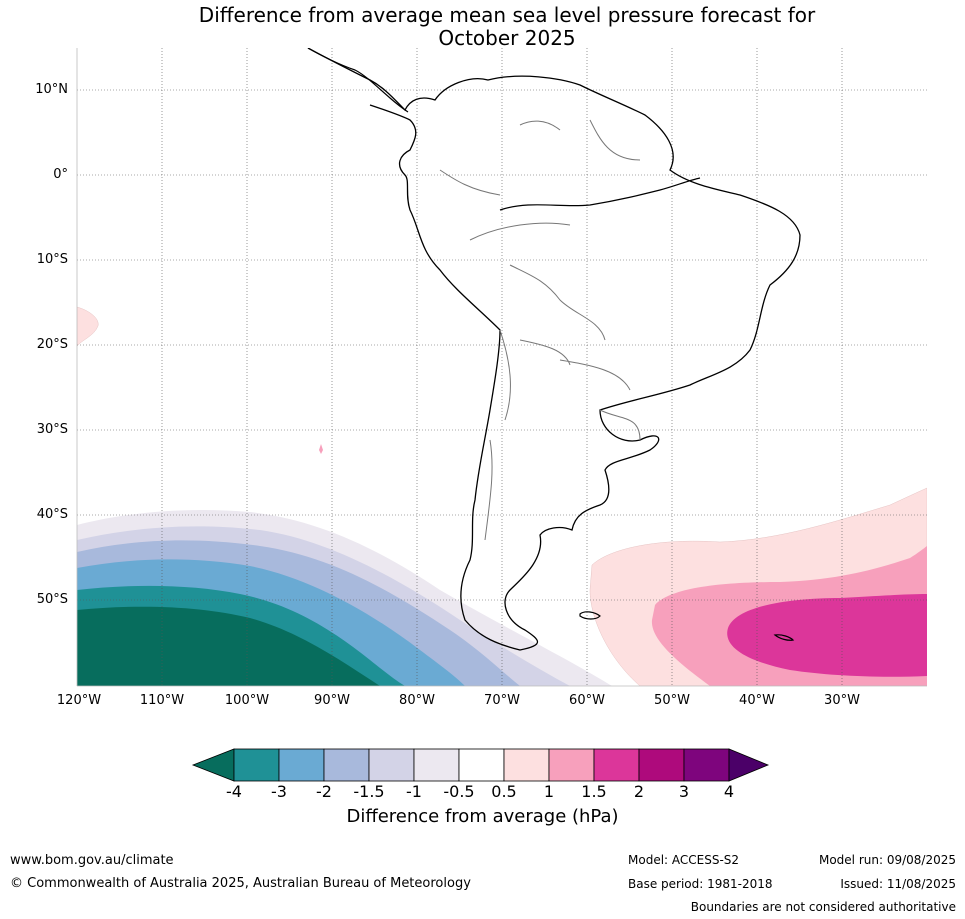 The image size is (965, 919). I want to click on lon-label: 90°W, so click(332, 700).